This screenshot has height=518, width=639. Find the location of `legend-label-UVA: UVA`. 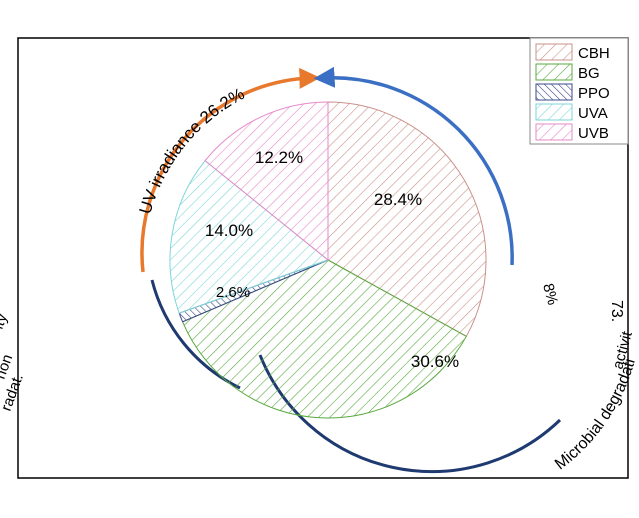

legend-label-UVA: UVA is located at coordinates (593, 113).